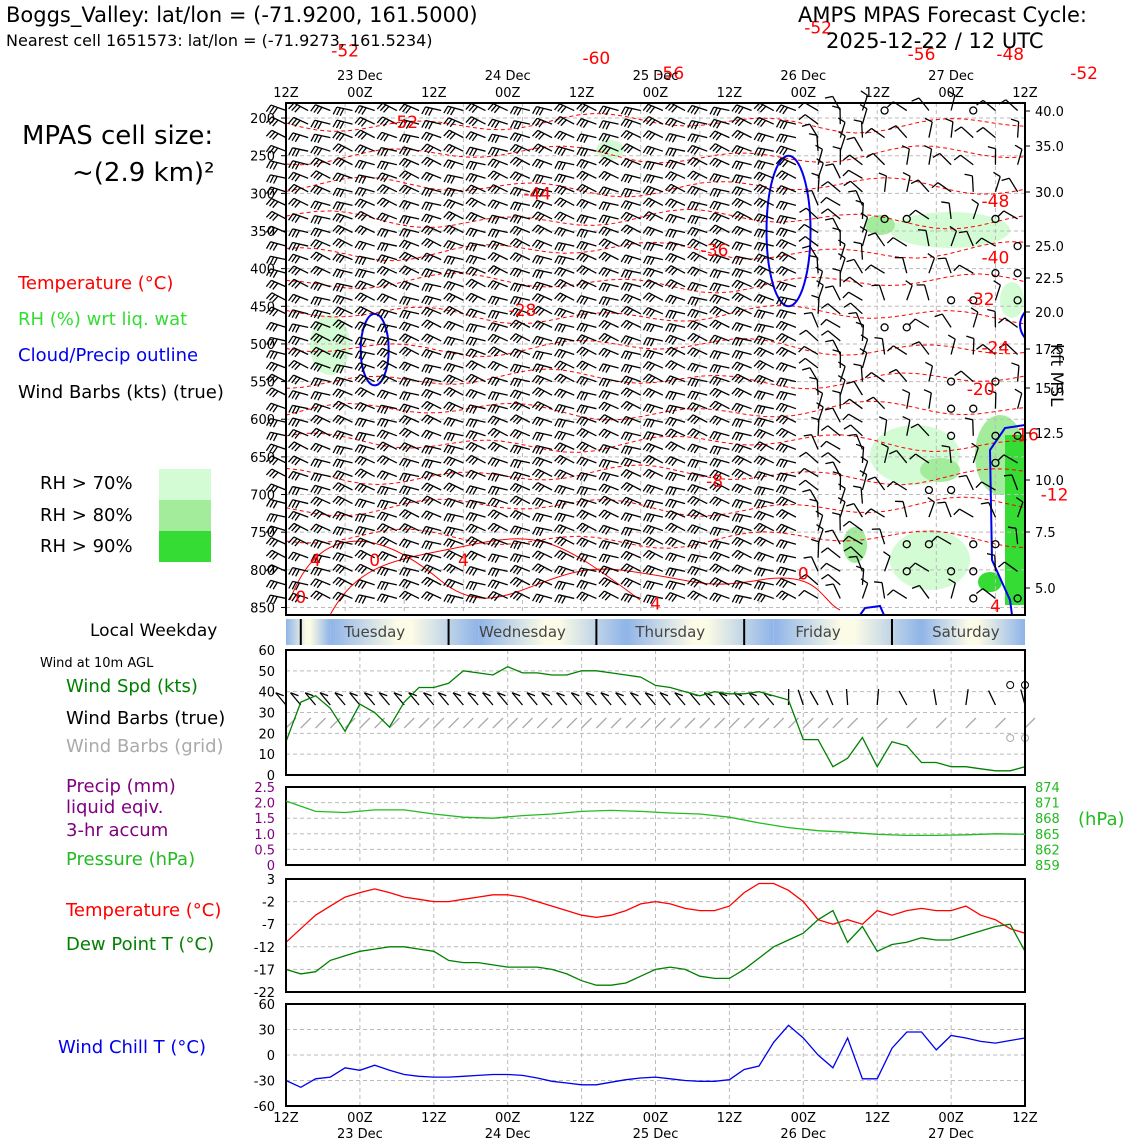 Image resolution: width=1140 pixels, height=1140 pixels. I want to click on surface-wind-barb, so click(814, 698).